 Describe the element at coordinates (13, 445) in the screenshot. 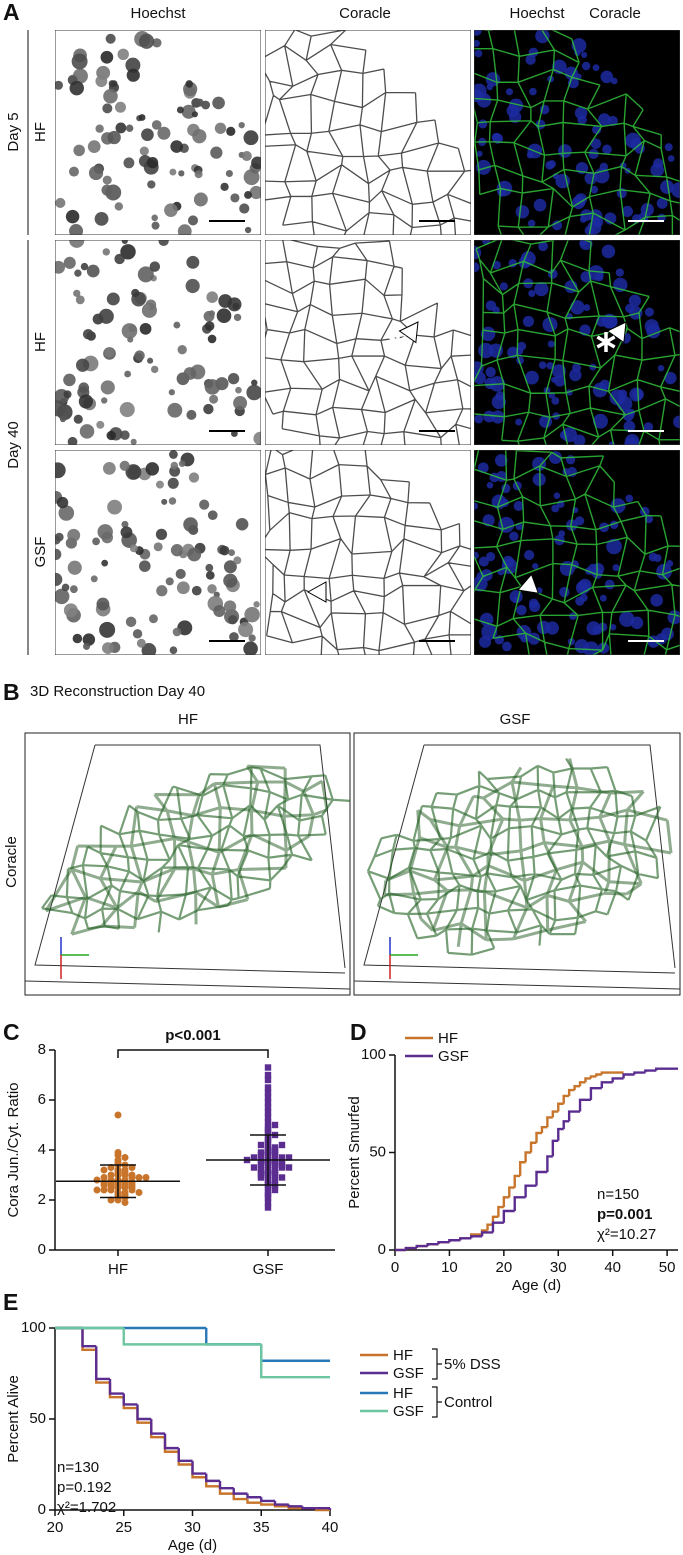

I see `row-group: Day 40` at that location.